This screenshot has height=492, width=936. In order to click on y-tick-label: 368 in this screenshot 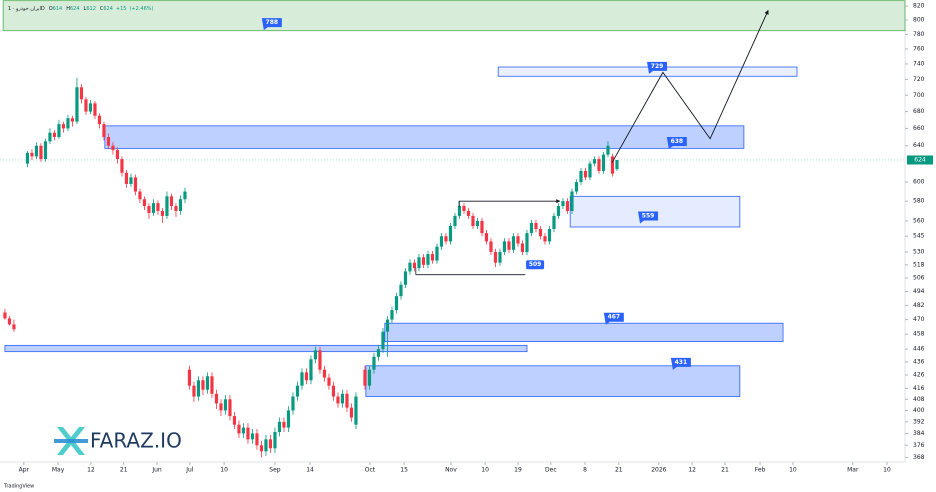, I will do `click(919, 457)`.